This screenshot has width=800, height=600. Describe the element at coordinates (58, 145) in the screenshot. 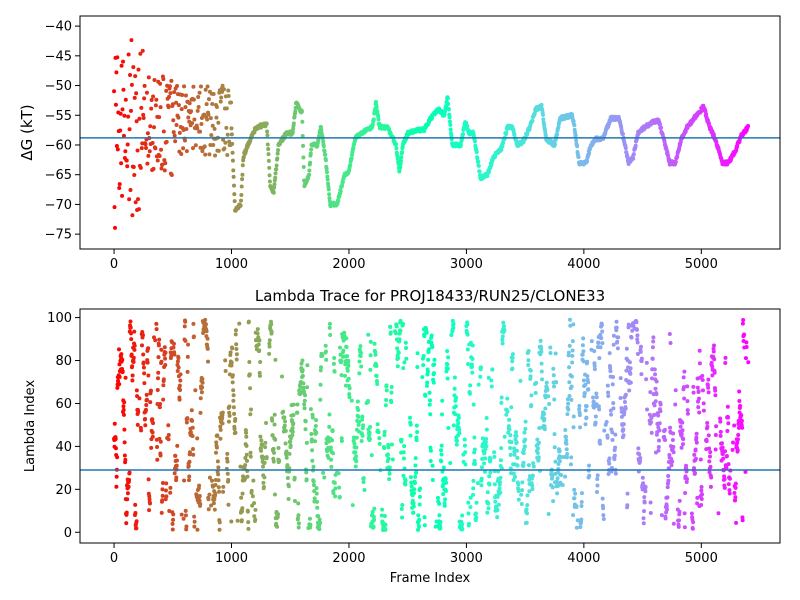

I see `delta-g-y-tick-label: −60` at that location.